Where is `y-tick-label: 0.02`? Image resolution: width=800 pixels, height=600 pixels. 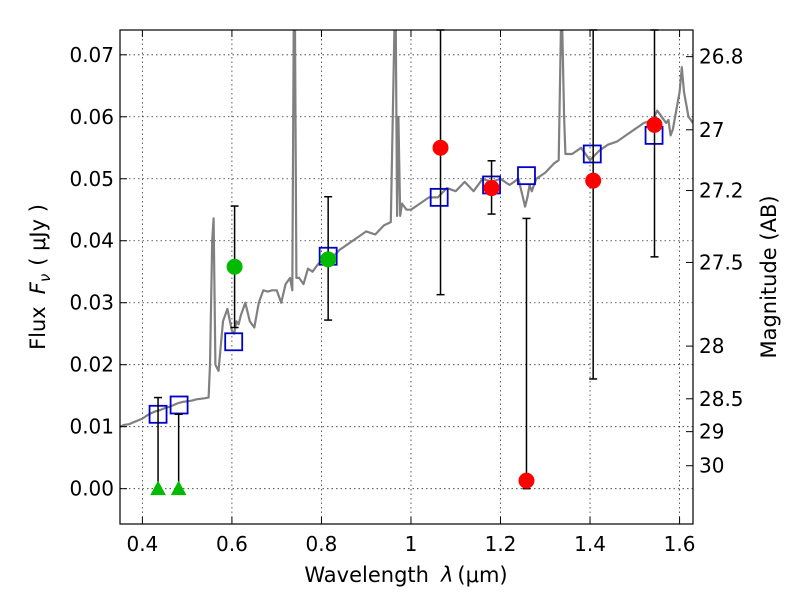 y-tick-label: 0.02 is located at coordinates (91, 365).